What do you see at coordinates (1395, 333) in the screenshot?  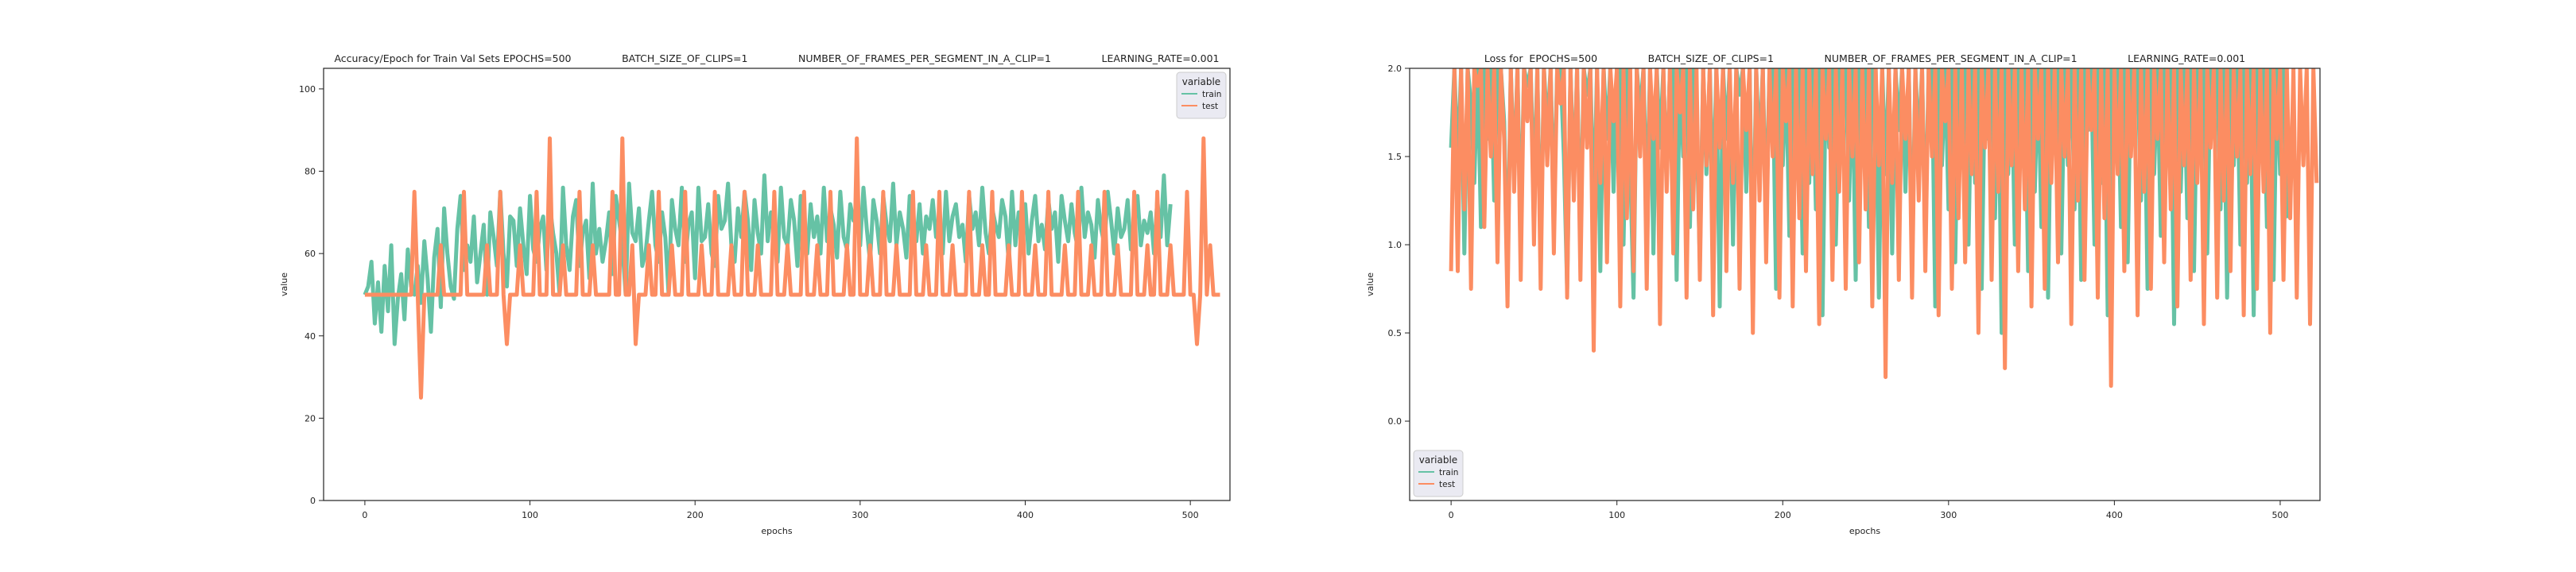 I see `y-tick-label: 0.5` at bounding box center [1395, 333].